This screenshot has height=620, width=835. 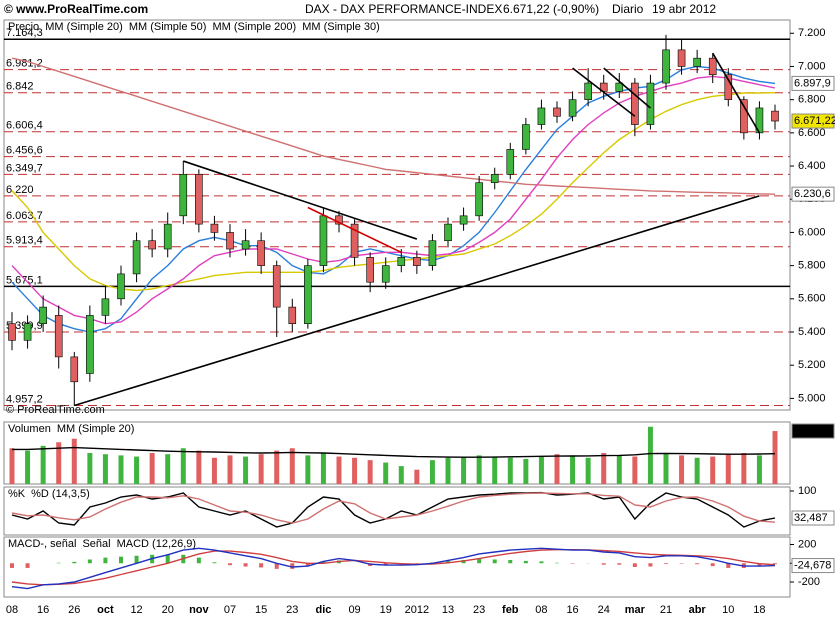 What do you see at coordinates (628, 9) in the screenshot?
I see `period: Diario` at bounding box center [628, 9].